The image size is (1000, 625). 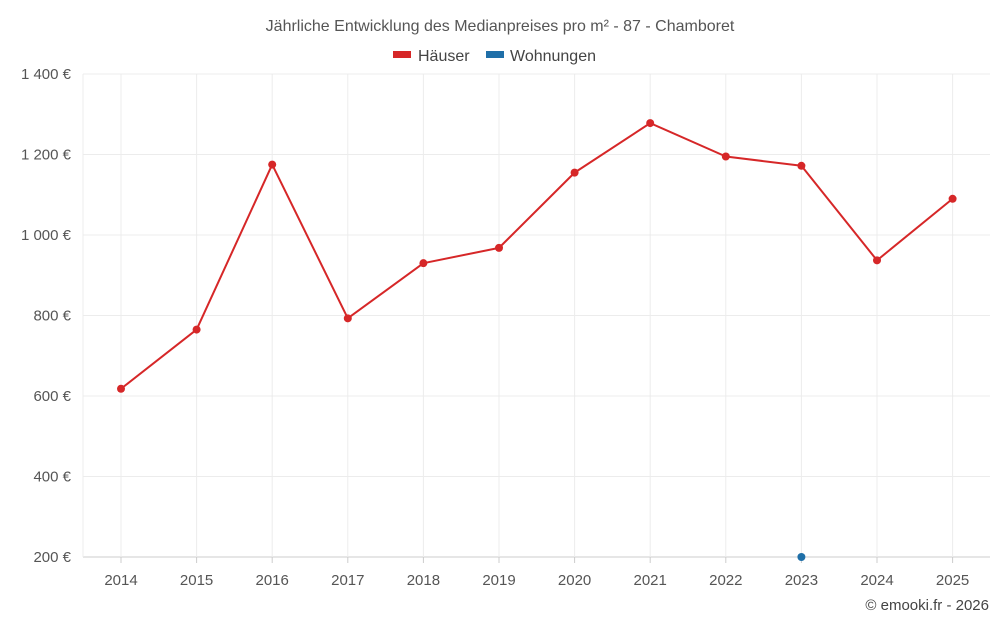 I want to click on x-tick-label: 2017, so click(x=347, y=580).